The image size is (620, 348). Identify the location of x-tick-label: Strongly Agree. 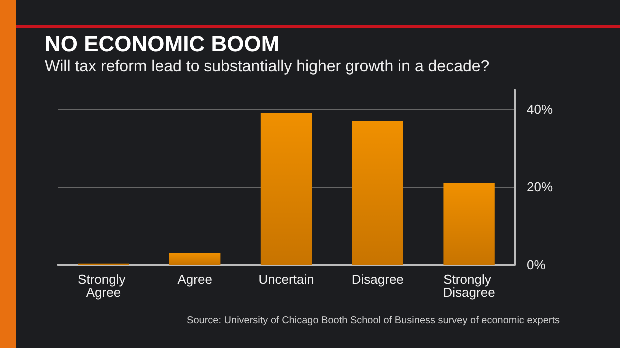
(104, 286).